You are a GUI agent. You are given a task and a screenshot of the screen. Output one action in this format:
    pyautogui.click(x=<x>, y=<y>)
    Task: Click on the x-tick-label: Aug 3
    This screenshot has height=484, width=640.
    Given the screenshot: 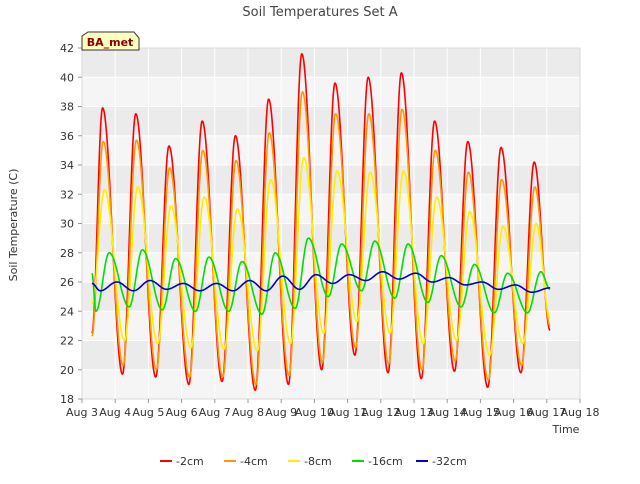 What is the action you would take?
    pyautogui.click(x=82, y=412)
    